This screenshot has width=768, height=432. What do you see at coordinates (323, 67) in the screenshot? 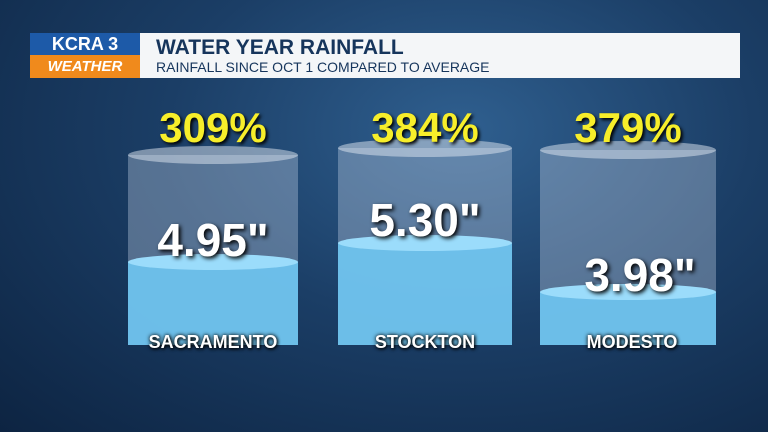
I see `subtitle: RAINFALL SINCE OCT 1 COMPARED TO AVERAGE` at bounding box center [323, 67].